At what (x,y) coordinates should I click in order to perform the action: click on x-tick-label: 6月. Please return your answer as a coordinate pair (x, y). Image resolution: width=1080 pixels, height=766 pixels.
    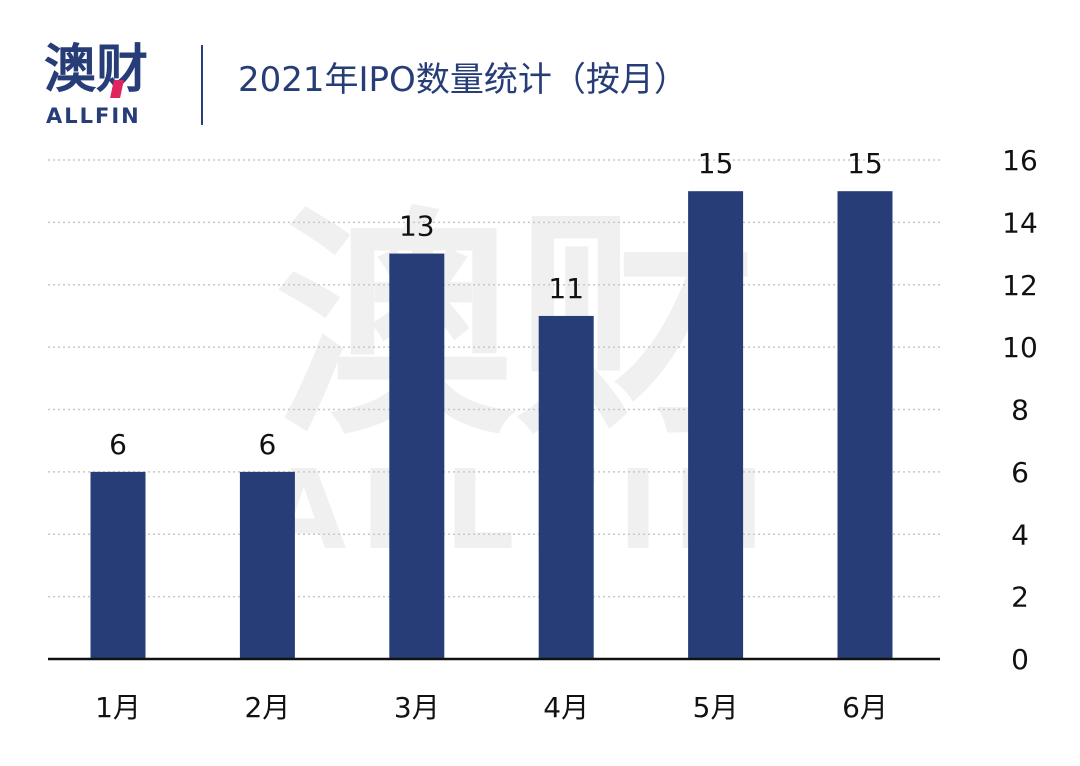
    Looking at the image, I should click on (865, 707).